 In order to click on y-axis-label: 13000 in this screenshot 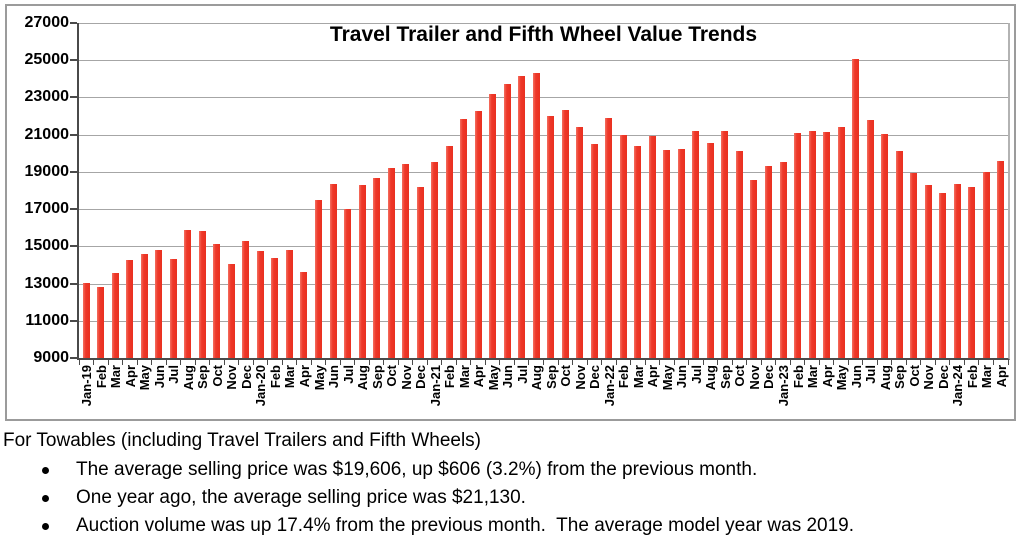, I will do `click(47, 283)`.